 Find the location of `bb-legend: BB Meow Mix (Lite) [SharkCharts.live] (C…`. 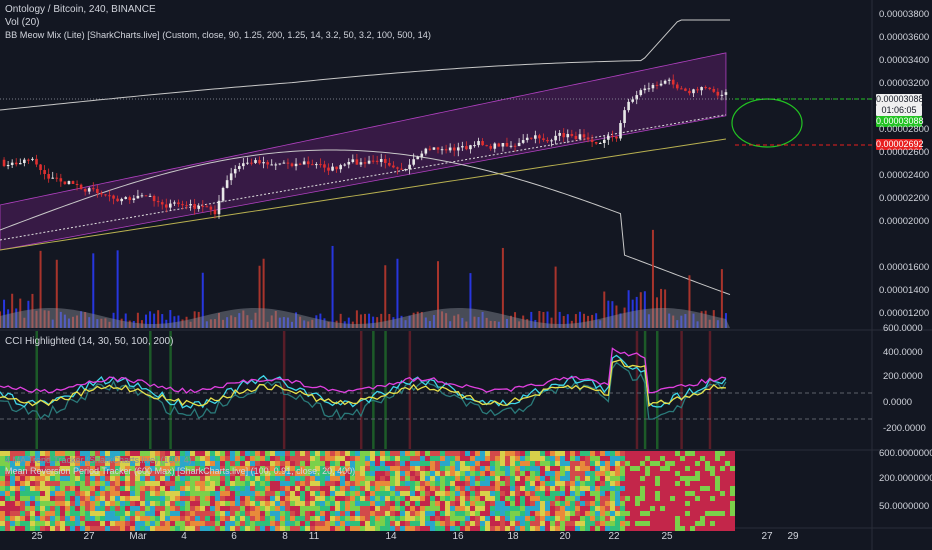

bb-legend: BB Meow Mix (Lite) [SharkCharts.live] (C… is located at coordinates (218, 35).